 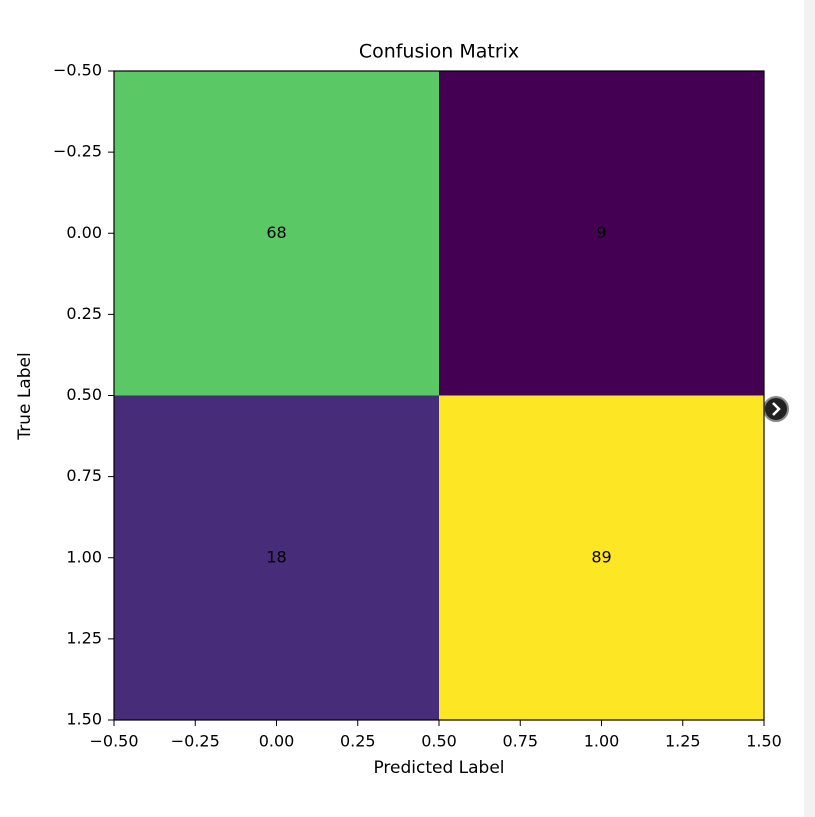 What do you see at coordinates (438, 768) in the screenshot?
I see `x-axis-label: Predicted Label` at bounding box center [438, 768].